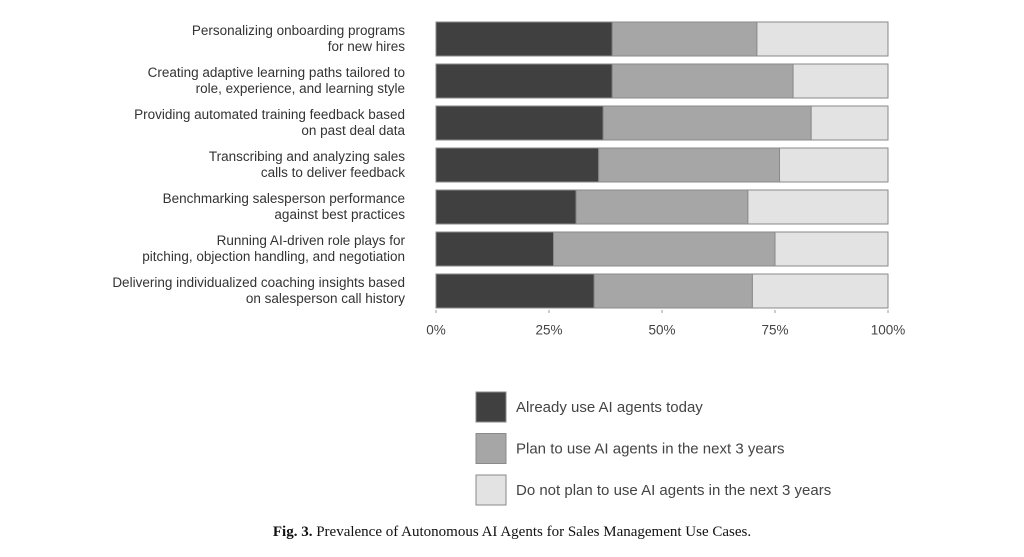  What do you see at coordinates (888, 330) in the screenshot?
I see `x-tick-label: 100%` at bounding box center [888, 330].